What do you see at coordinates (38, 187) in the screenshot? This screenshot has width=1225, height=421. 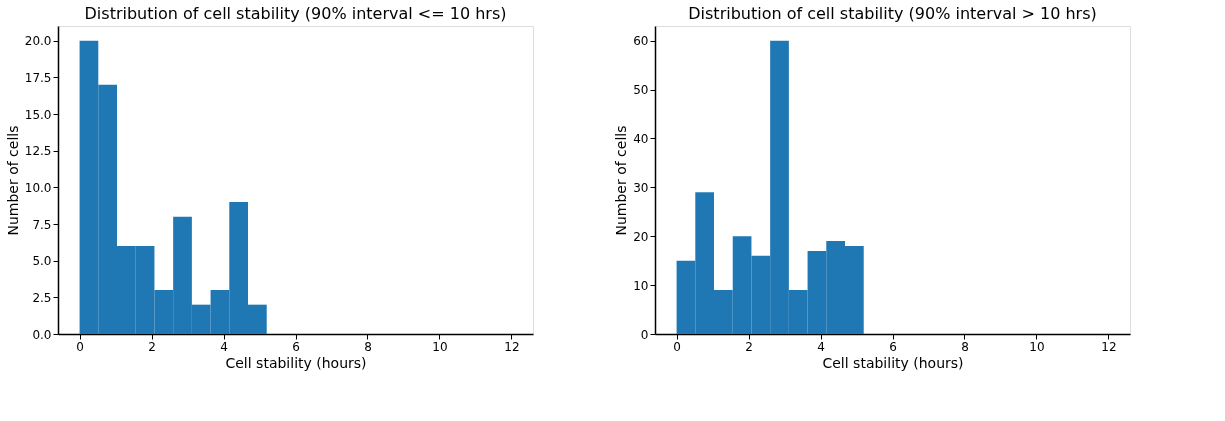 I see `y-tick-label: 10.0` at bounding box center [38, 187].